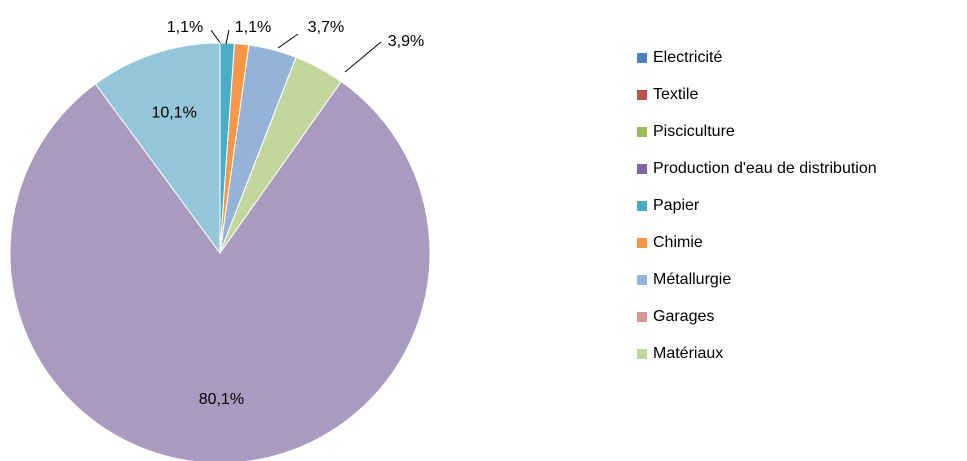 This screenshot has height=461, width=967. I want to click on legend-label: Matériaux, so click(688, 353).